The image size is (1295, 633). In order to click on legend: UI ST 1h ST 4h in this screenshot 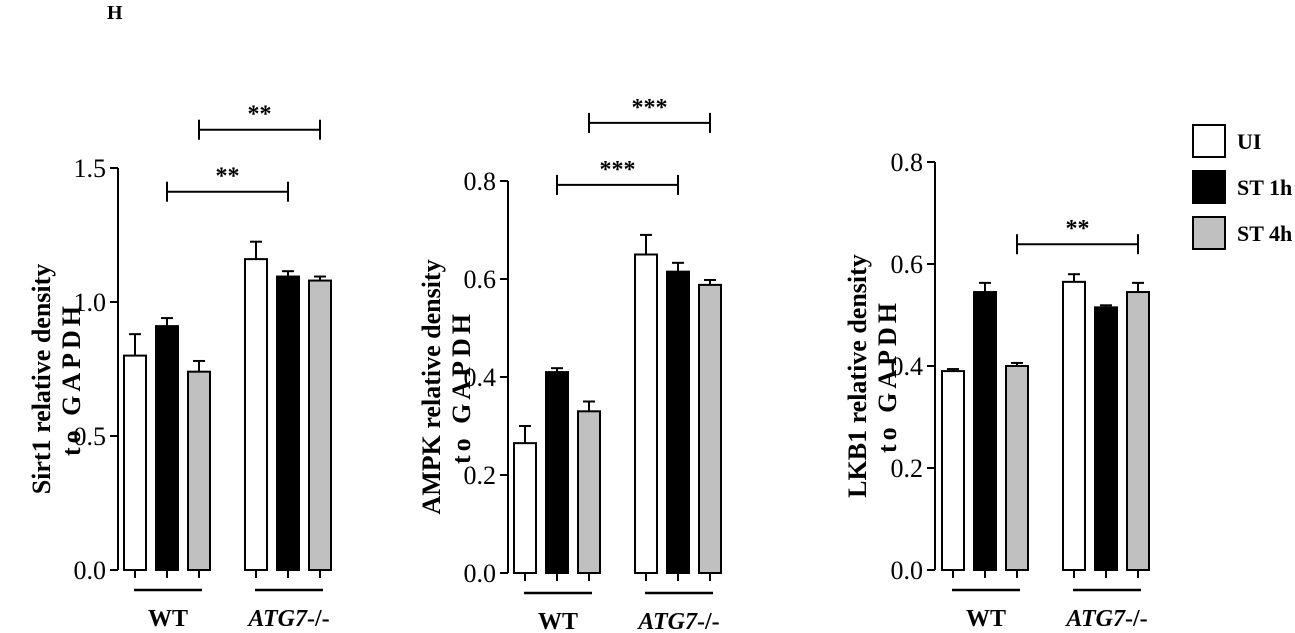, I will do `click(1242, 187)`.